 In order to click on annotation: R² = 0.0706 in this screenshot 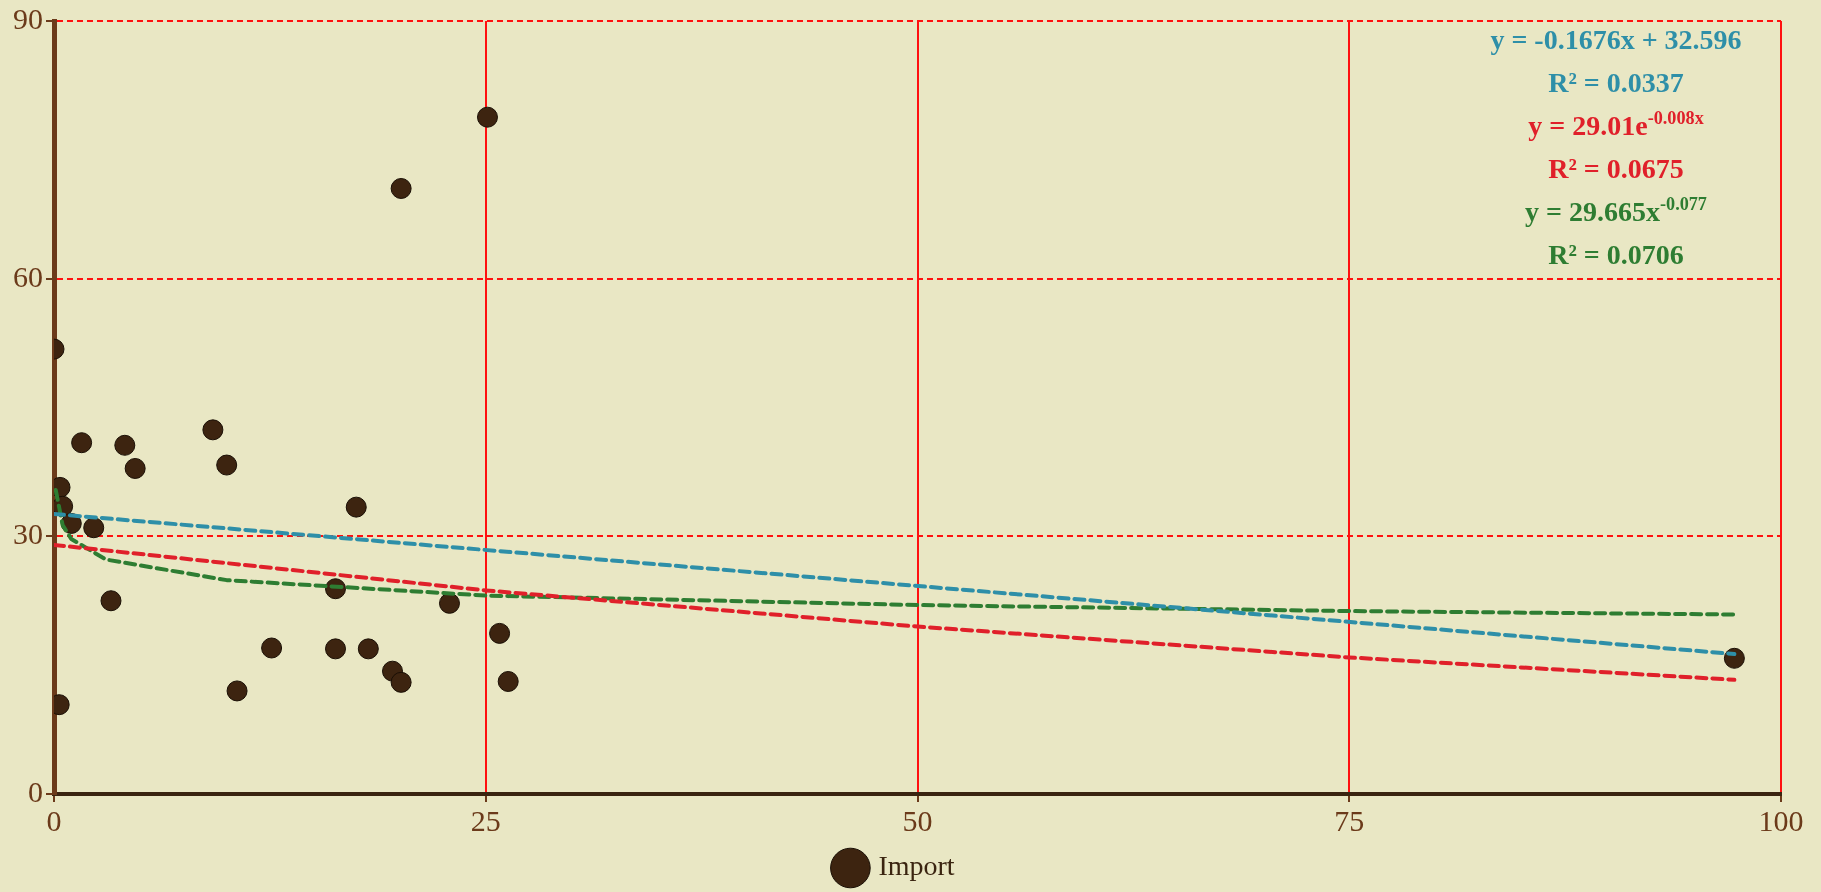, I will do `click(1616, 254)`.